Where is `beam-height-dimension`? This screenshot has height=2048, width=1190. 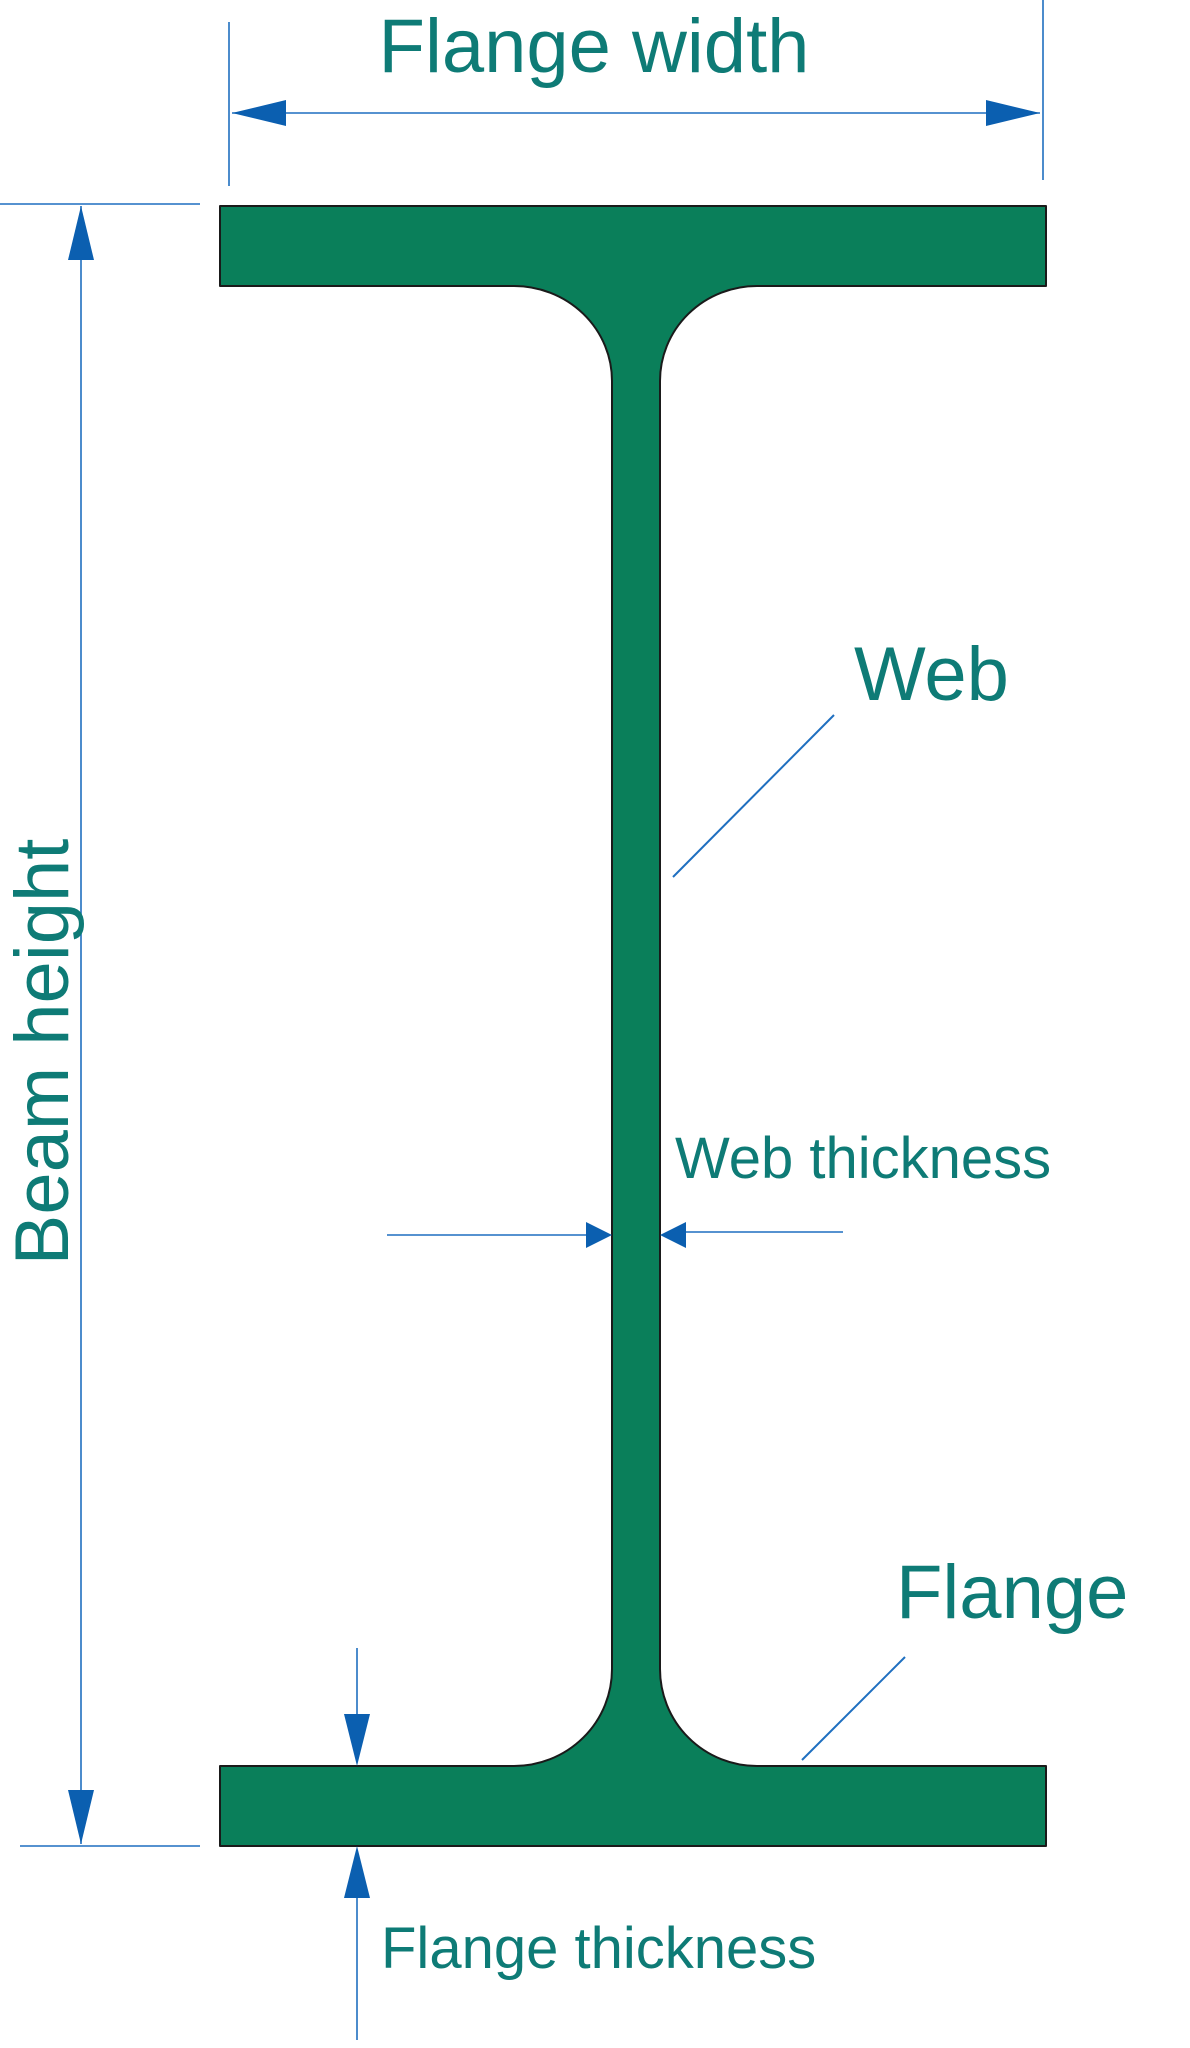
beam-height-dimension is located at coordinates (100, 1025).